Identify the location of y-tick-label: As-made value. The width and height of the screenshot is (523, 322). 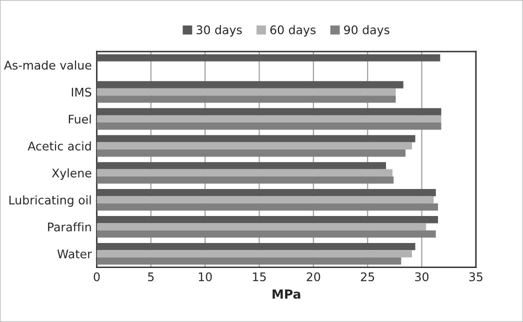
(48, 65).